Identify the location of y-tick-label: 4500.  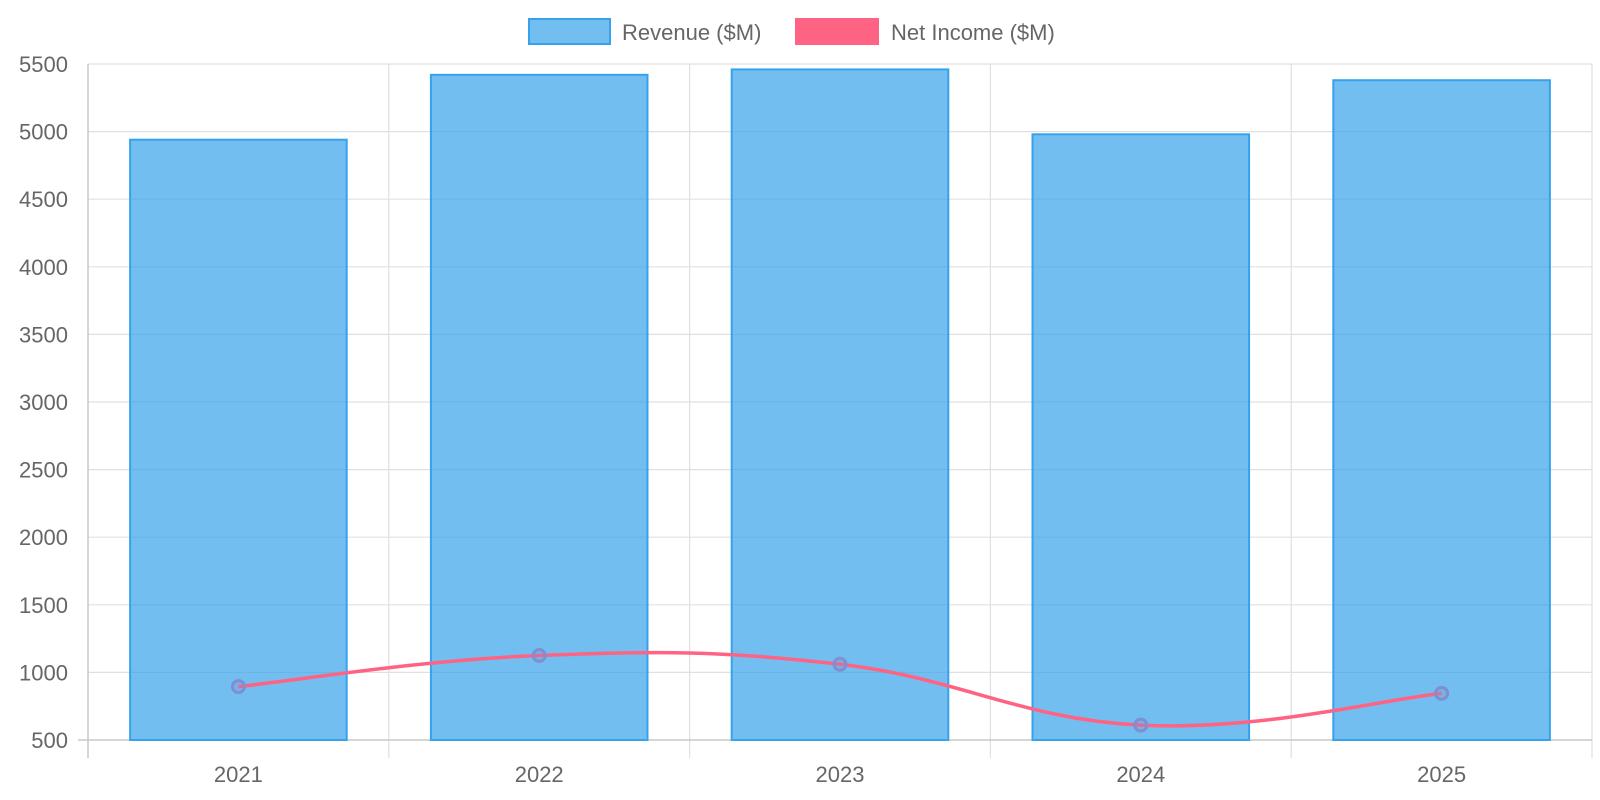
(43, 199).